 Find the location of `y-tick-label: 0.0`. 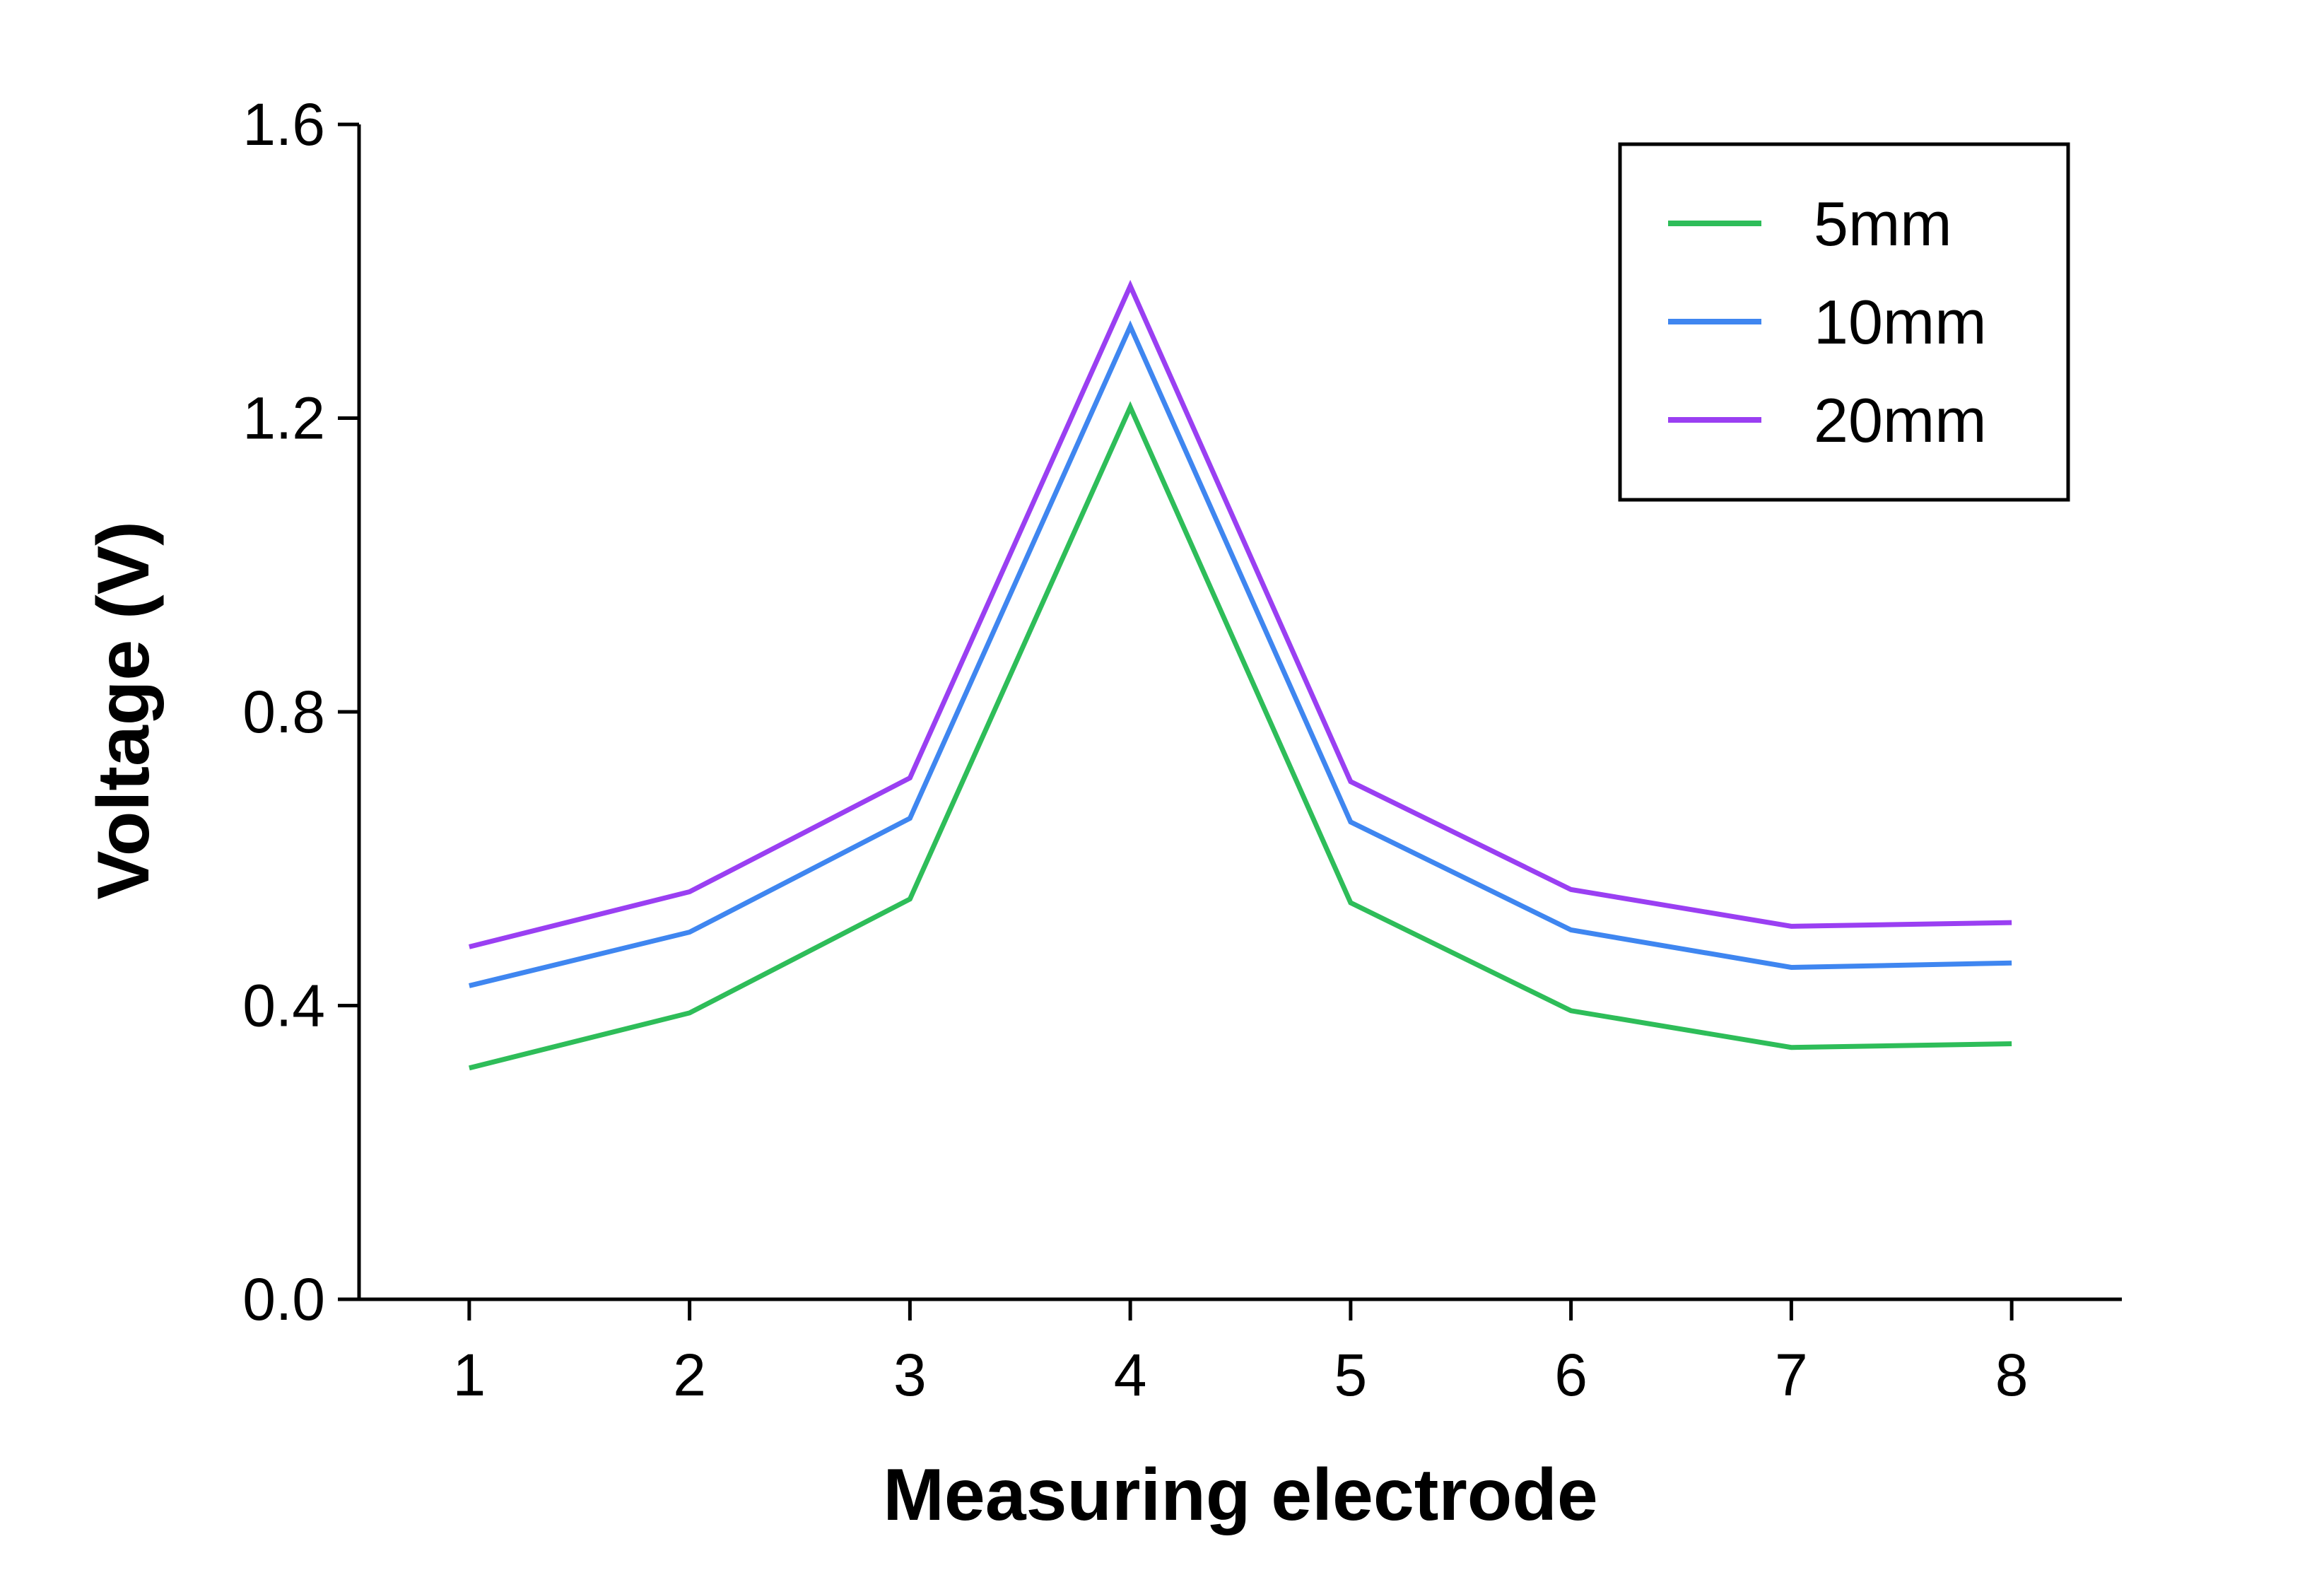

y-tick-label: 0.0 is located at coordinates (283, 1299).